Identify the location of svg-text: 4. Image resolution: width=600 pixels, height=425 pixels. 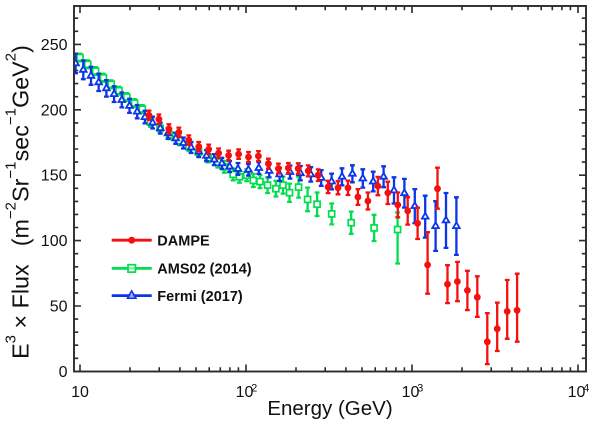
(586, 389).